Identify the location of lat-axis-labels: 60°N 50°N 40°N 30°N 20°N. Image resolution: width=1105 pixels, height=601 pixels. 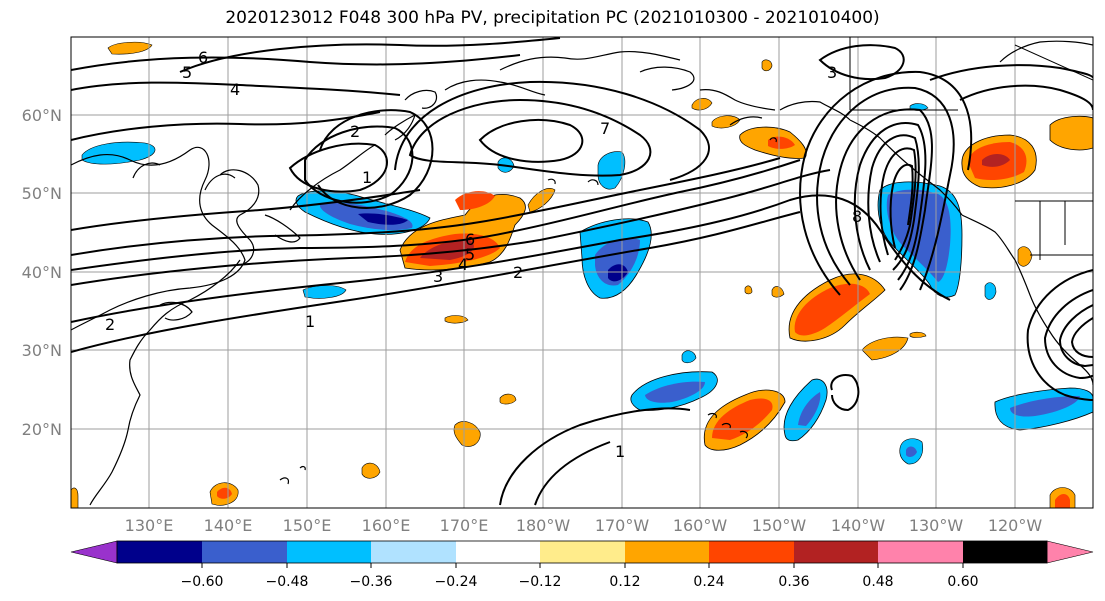
(42, 272).